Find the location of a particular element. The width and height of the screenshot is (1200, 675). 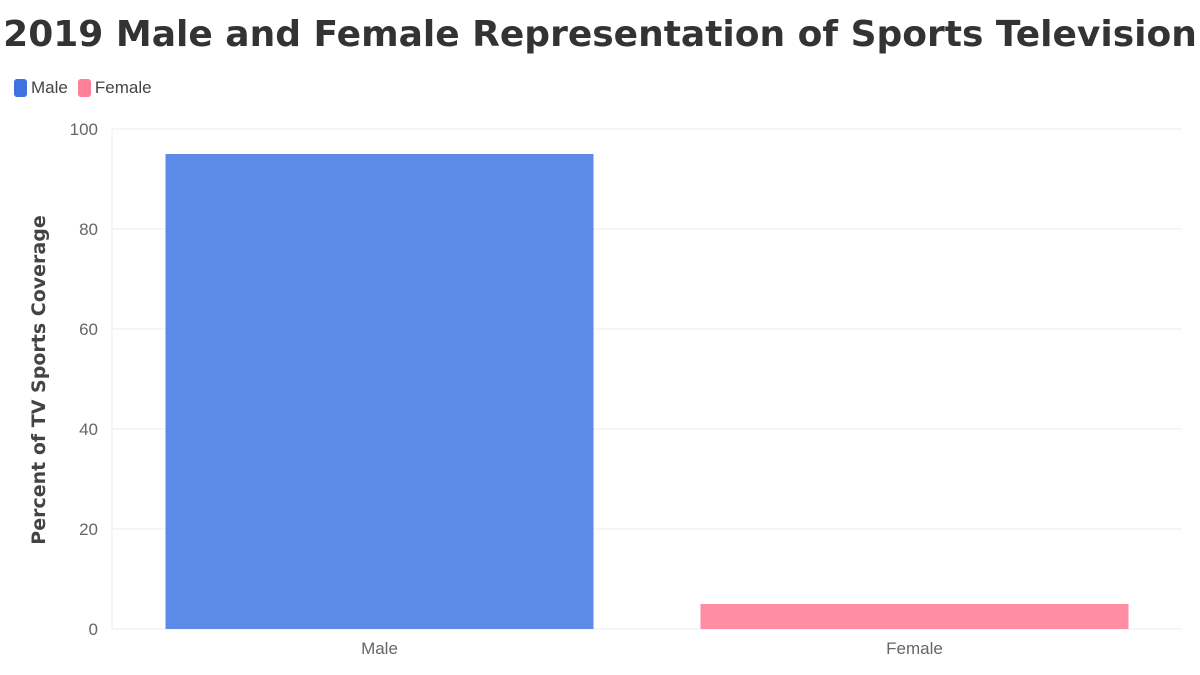

y-tick-label: 20 is located at coordinates (88, 529).